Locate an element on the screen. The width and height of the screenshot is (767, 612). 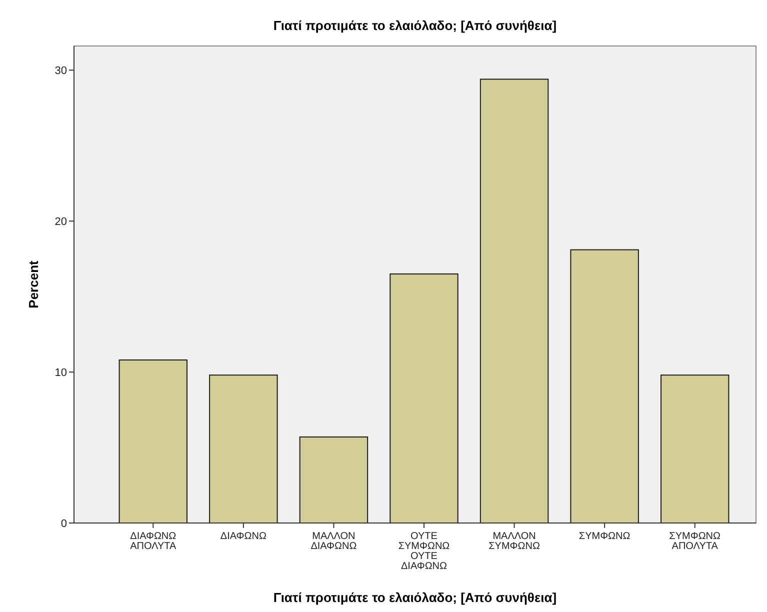
x-axis-title: Γιατί προτιμάτε το ελαιόλαδο; [Από συνήθεια] is located at coordinates (415, 597).